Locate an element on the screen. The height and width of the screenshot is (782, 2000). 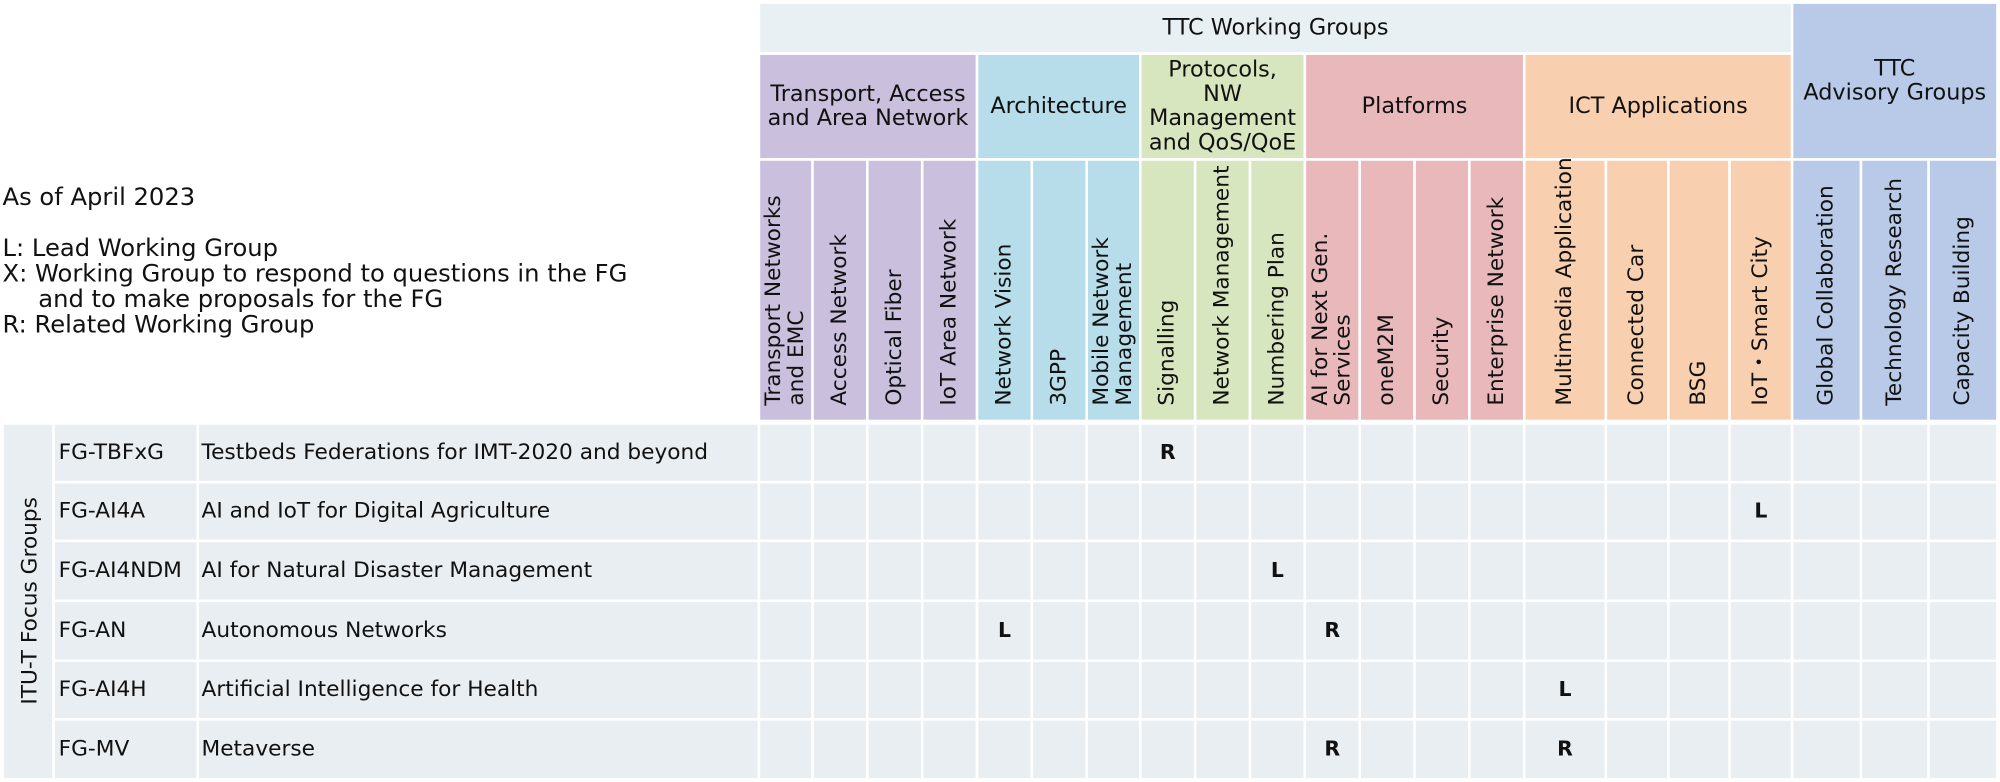
cell-mark: L is located at coordinates (1565, 689).